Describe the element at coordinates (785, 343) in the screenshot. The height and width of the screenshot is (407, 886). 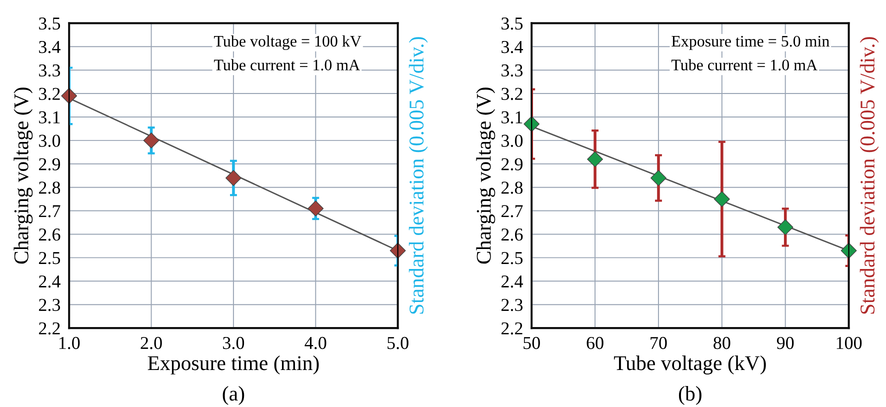
I see `x-tick-label: 90` at that location.